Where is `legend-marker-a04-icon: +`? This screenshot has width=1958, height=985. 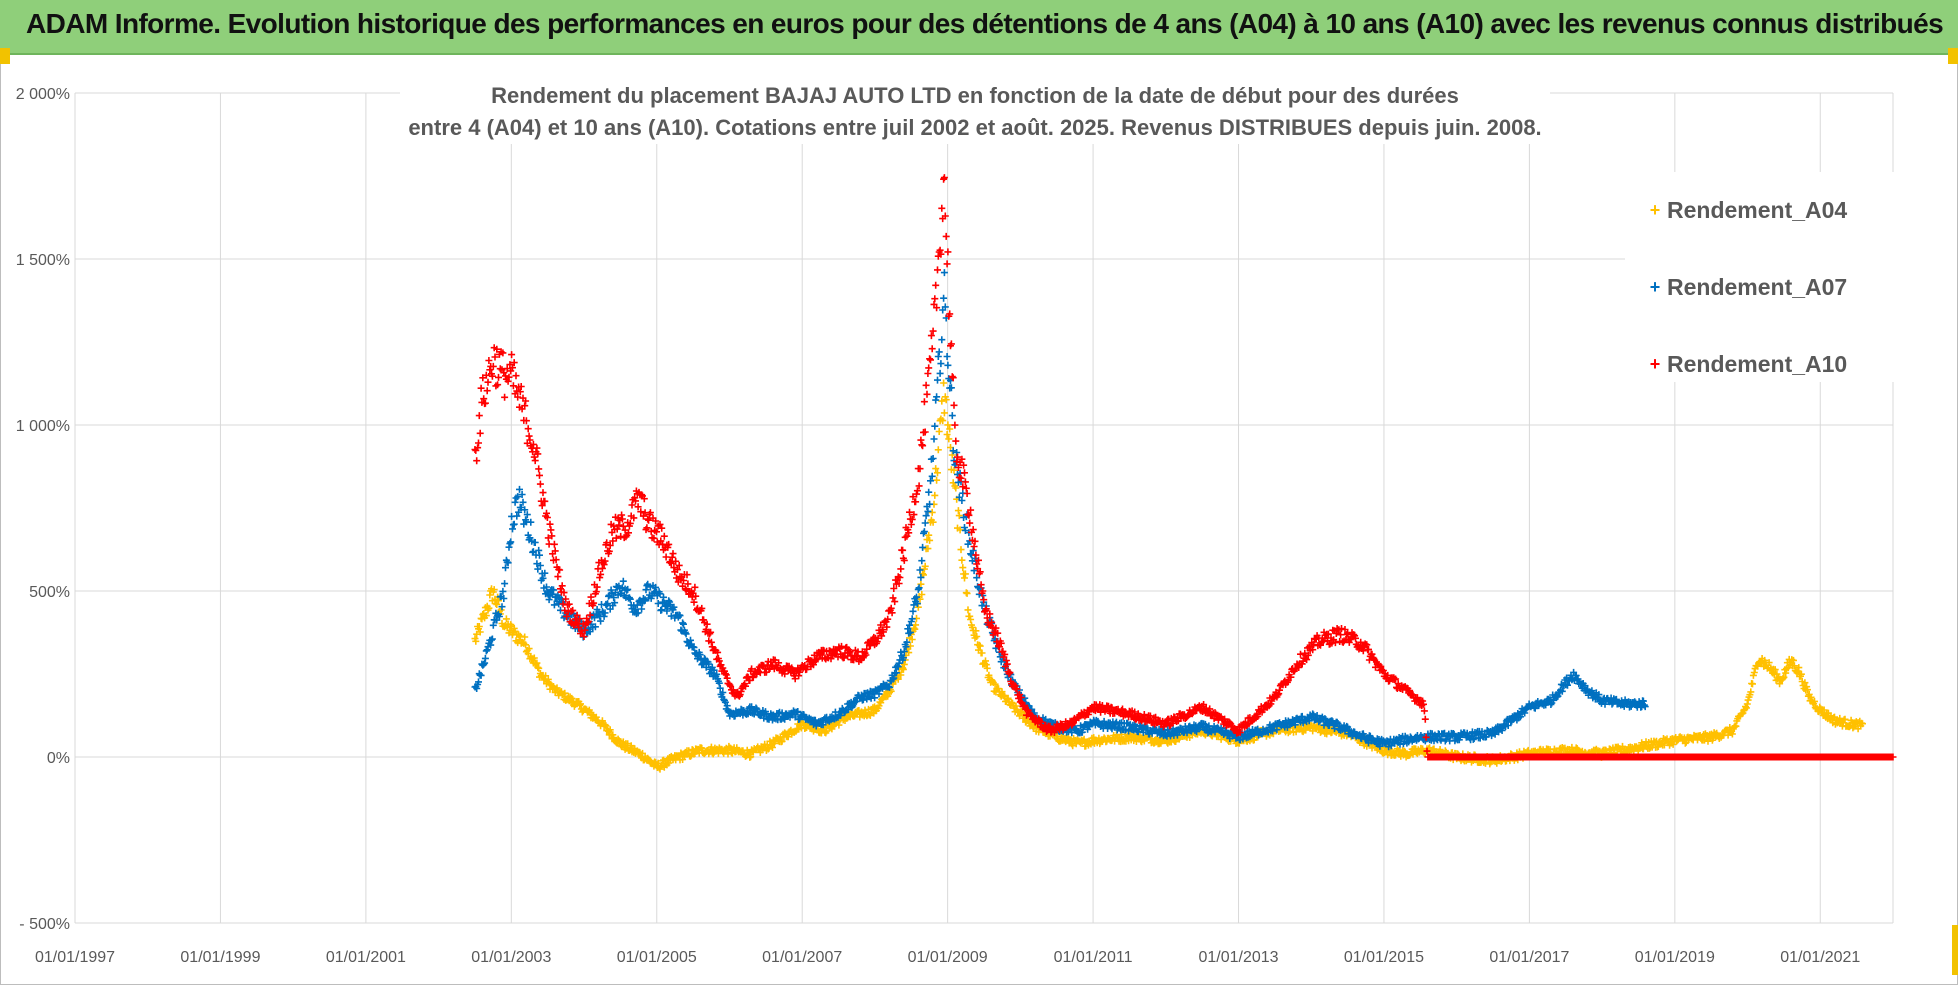 legend-marker-a04-icon: + is located at coordinates (1655, 209).